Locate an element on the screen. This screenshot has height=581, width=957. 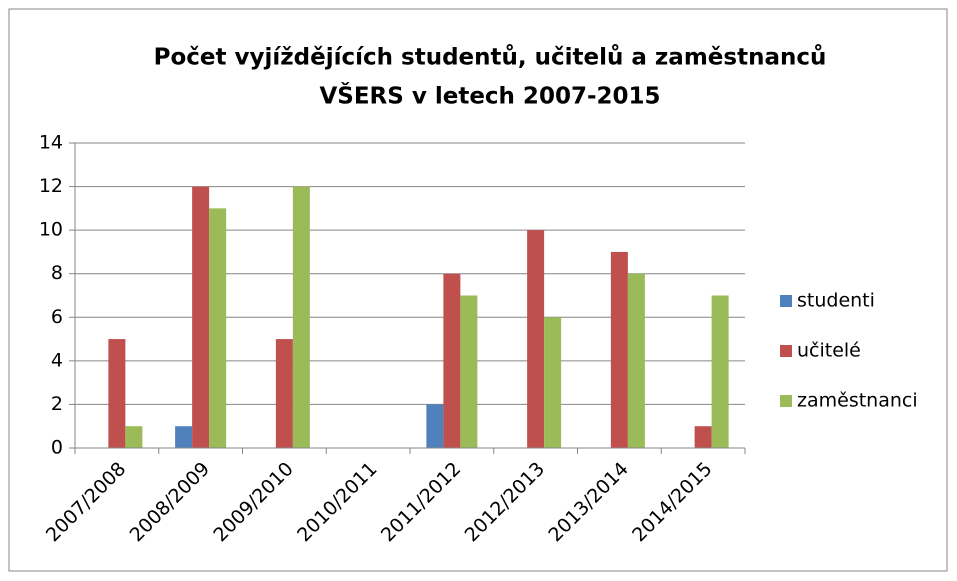
y-tick-label: 12 is located at coordinates (51, 186).